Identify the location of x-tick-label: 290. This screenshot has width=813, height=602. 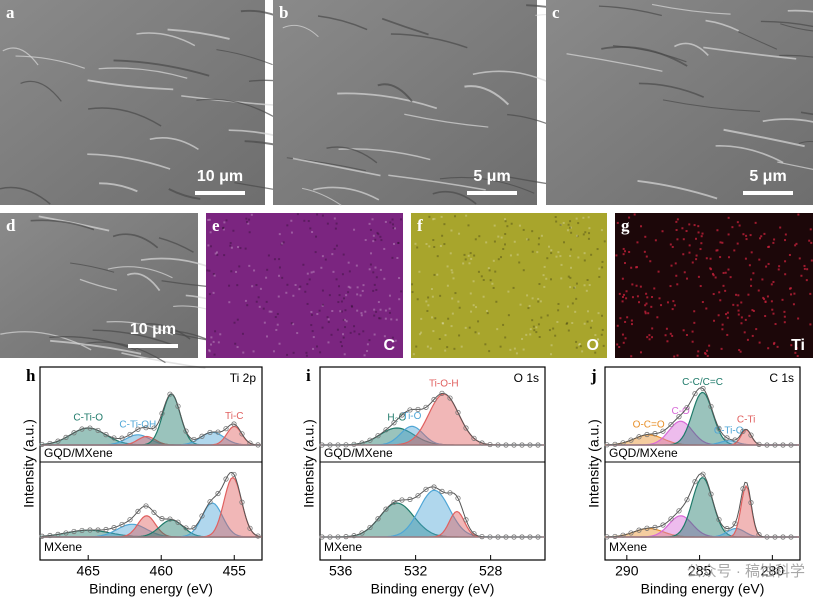
(627, 571).